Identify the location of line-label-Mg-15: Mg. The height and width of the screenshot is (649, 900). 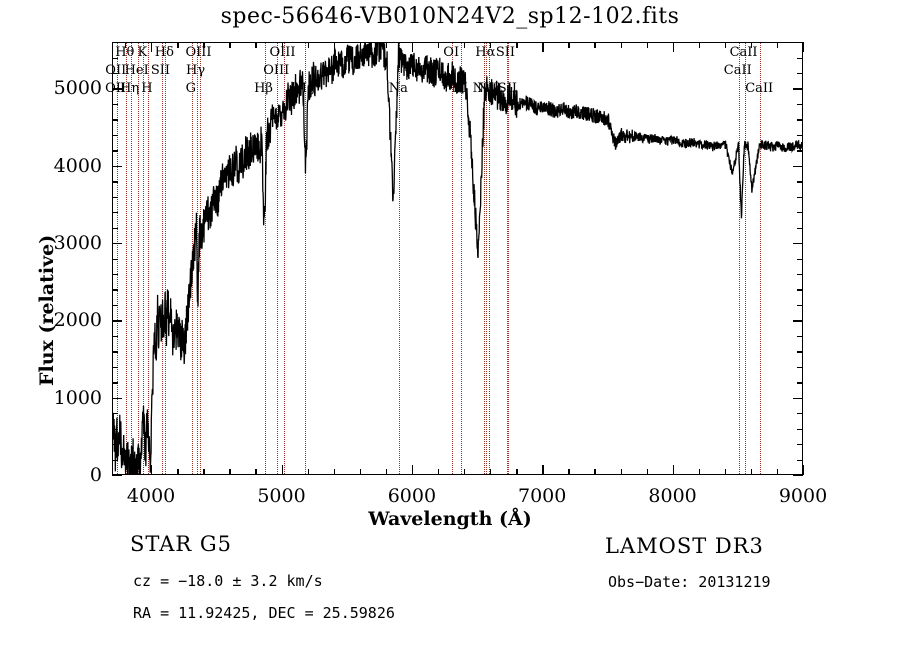
(304, 88).